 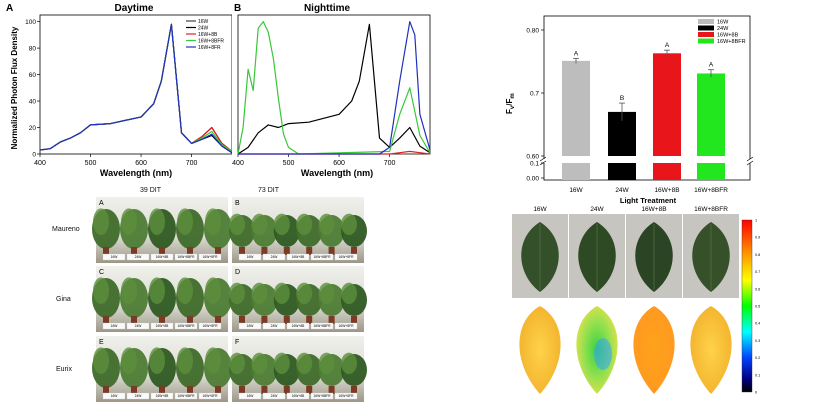 I want to click on significance-letter: B, so click(x=622, y=98).